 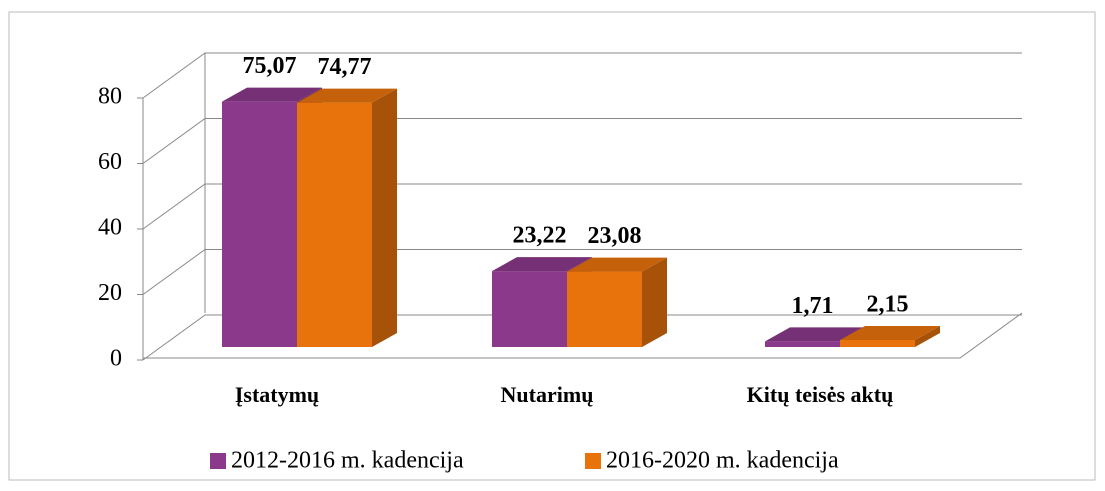 What do you see at coordinates (722, 461) in the screenshot?
I see `legend-label: 2016-2020 m. kadencija` at bounding box center [722, 461].